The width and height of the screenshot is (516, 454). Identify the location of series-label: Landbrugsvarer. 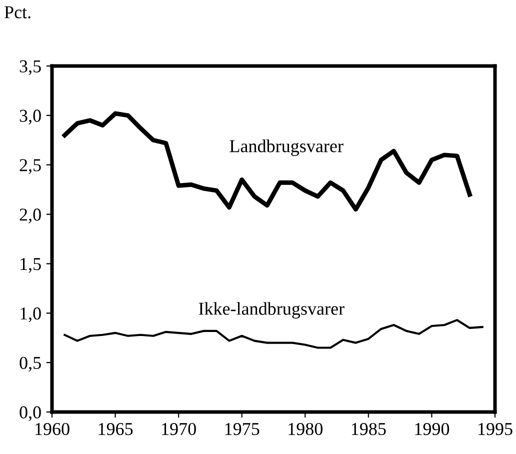
(287, 148).